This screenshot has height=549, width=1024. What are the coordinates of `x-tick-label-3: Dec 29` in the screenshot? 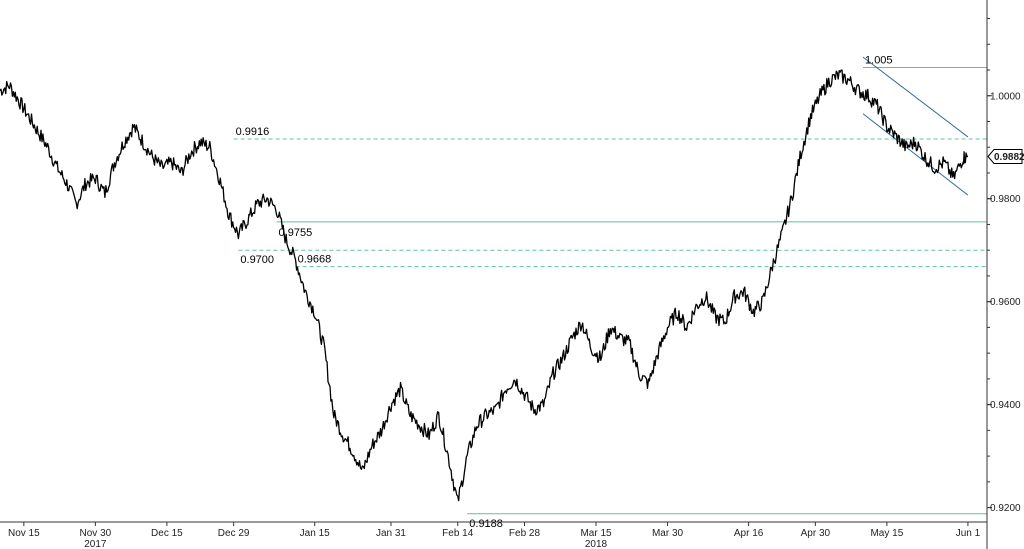 It's located at (234, 533).